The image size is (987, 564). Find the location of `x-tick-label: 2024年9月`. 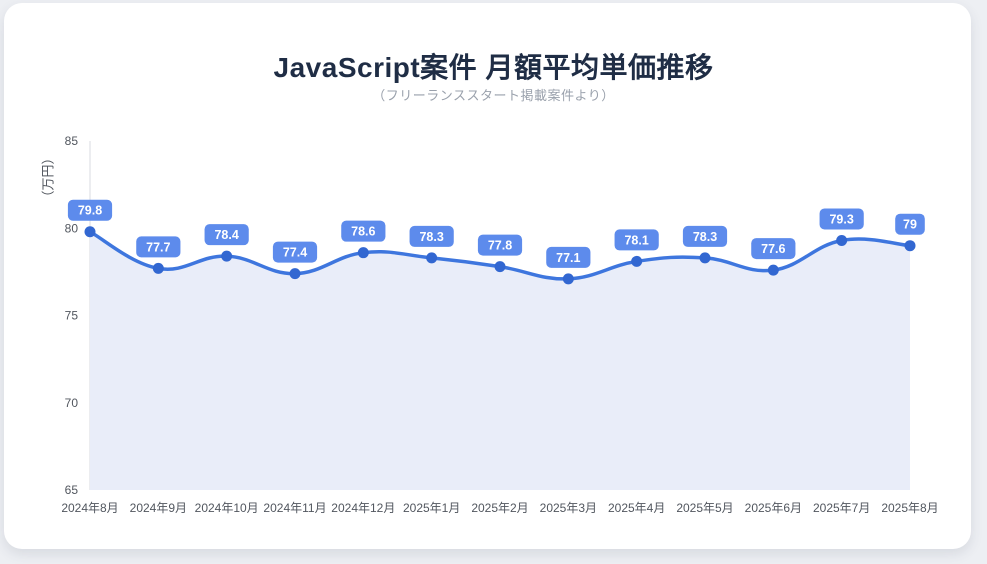

x-tick-label: 2024年9月 is located at coordinates (158, 508).